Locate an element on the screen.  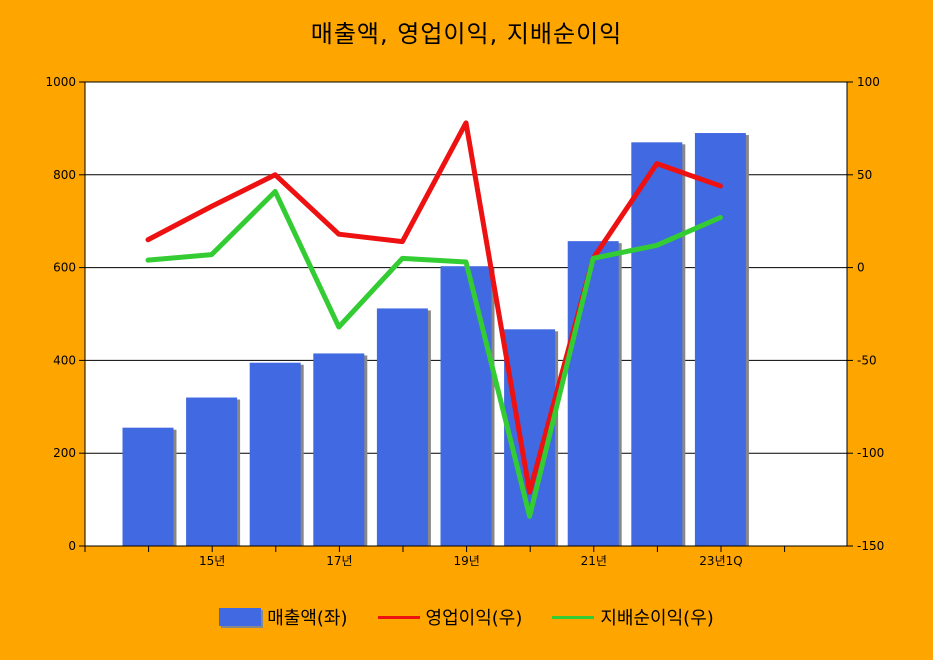
legend-item-operating-profit: 영업이익(우) is located at coordinates (450, 617).